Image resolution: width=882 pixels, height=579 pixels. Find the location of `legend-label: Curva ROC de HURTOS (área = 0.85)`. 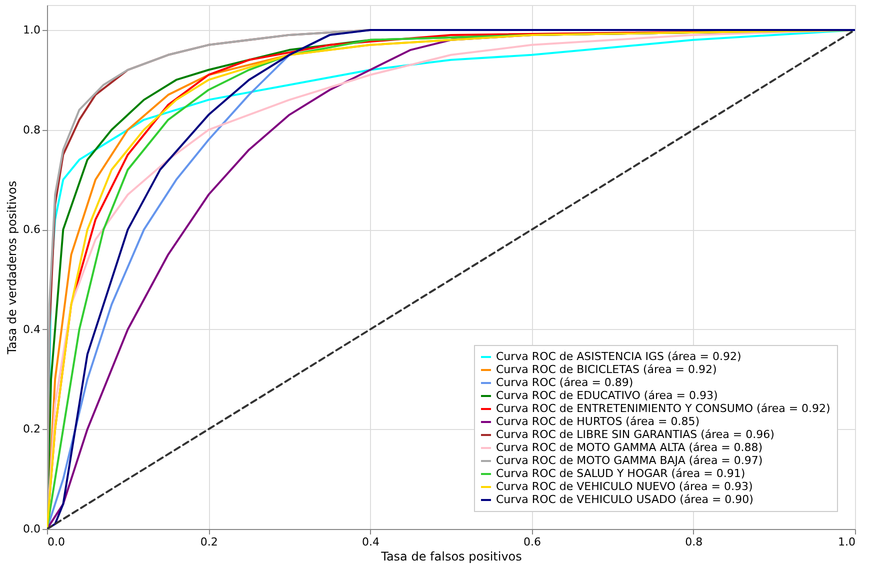

legend-label: Curva ROC de HURTOS (área = 0.85) is located at coordinates (598, 421).